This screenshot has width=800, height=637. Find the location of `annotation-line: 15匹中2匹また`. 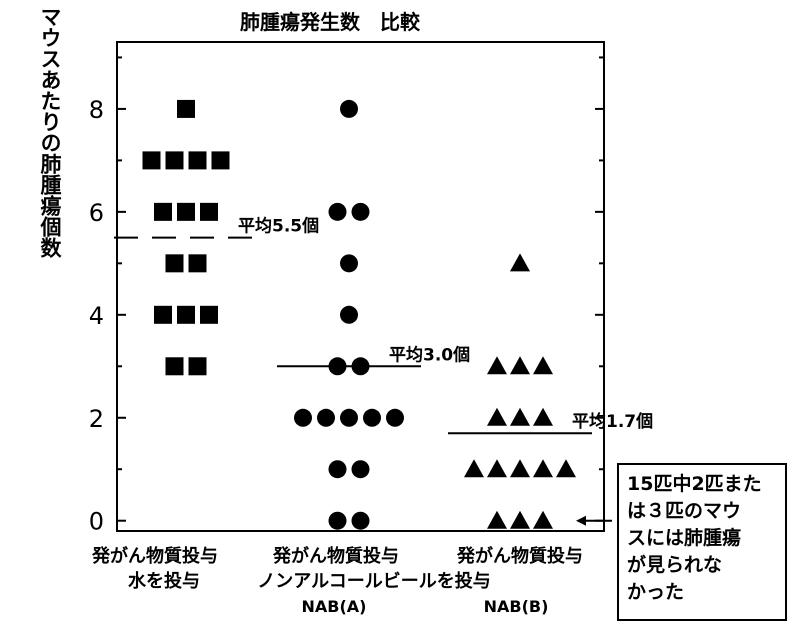

annotation-line: 15匹中2匹また is located at coordinates (694, 484).